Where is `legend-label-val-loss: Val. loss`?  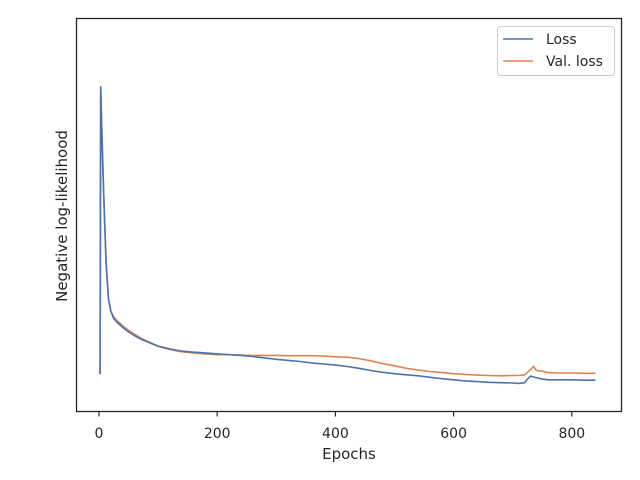
legend-label-val-loss: Val. loss is located at coordinates (574, 62).